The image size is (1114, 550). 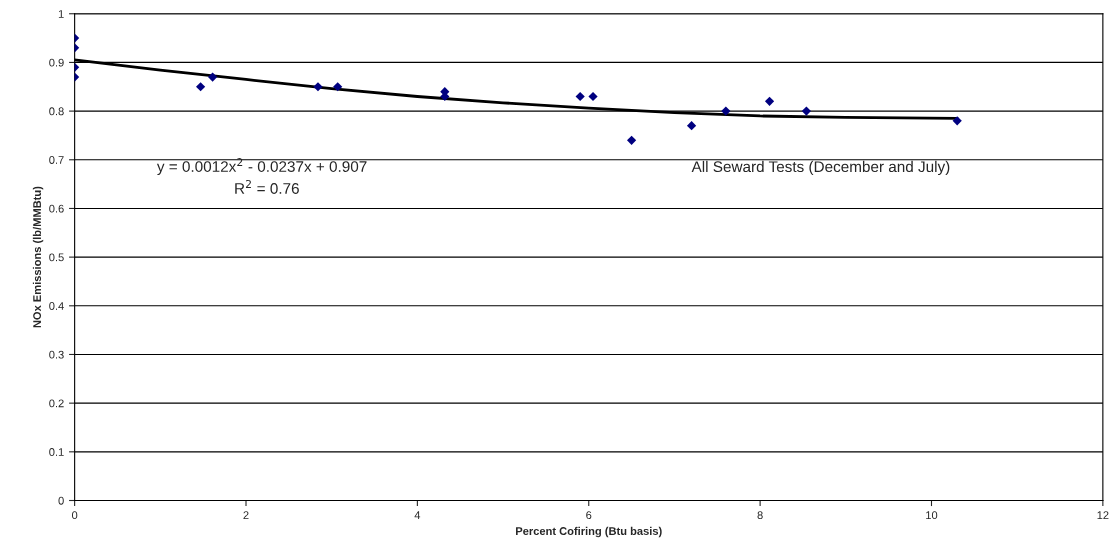 What do you see at coordinates (246, 515) in the screenshot?
I see `x-tick-label: 2` at bounding box center [246, 515].